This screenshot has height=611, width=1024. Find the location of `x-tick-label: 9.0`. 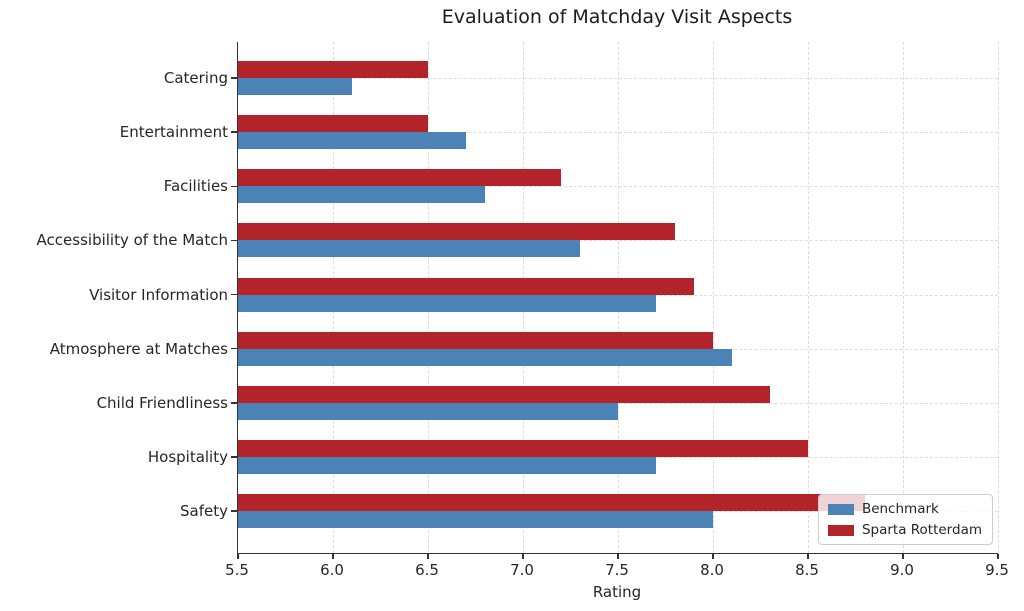

x-tick-label: 9.0 is located at coordinates (902, 570).